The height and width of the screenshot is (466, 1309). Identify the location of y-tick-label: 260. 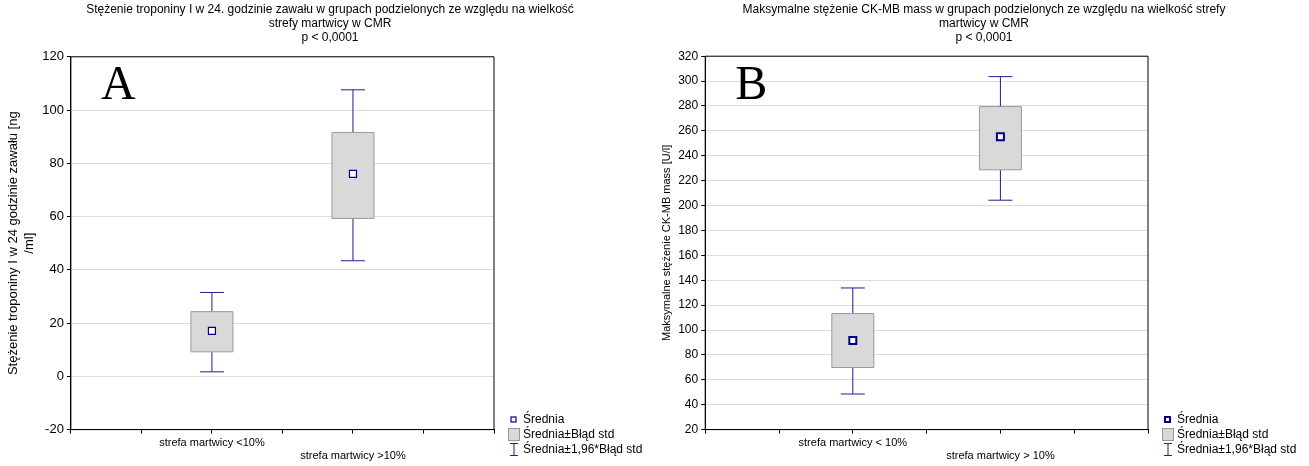
(688, 130).